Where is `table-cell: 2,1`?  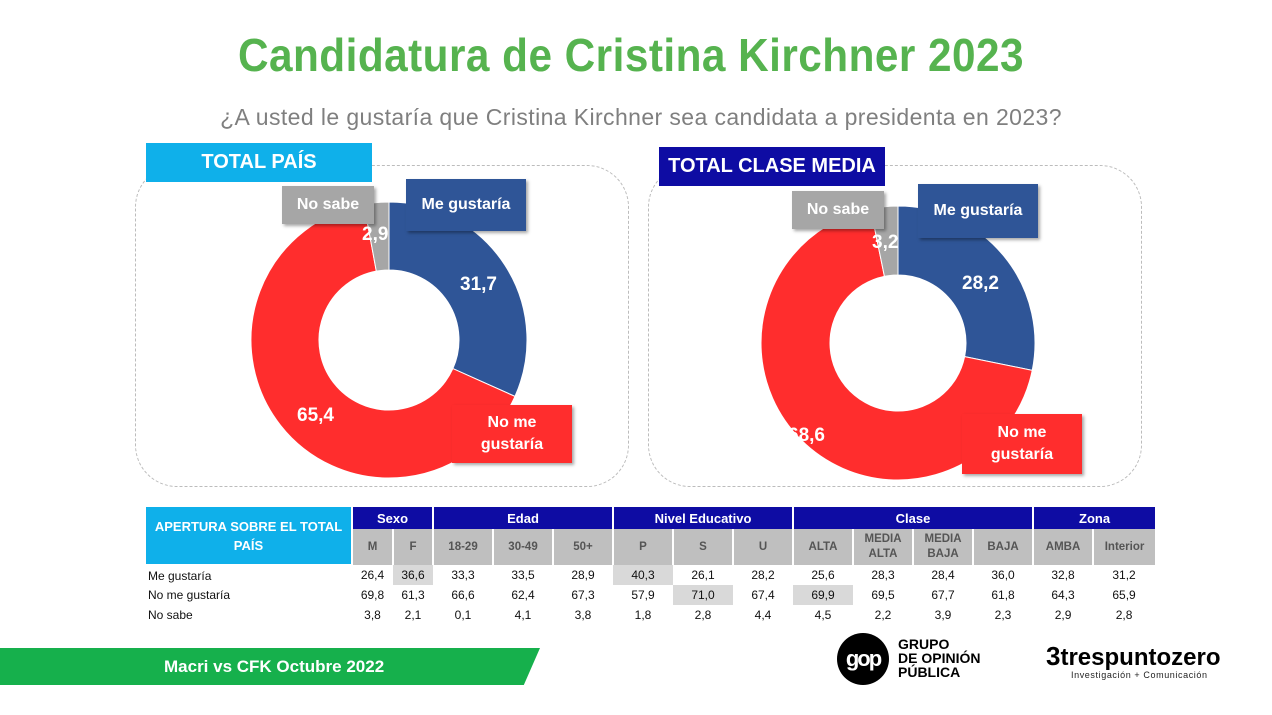 table-cell: 2,1 is located at coordinates (413, 615).